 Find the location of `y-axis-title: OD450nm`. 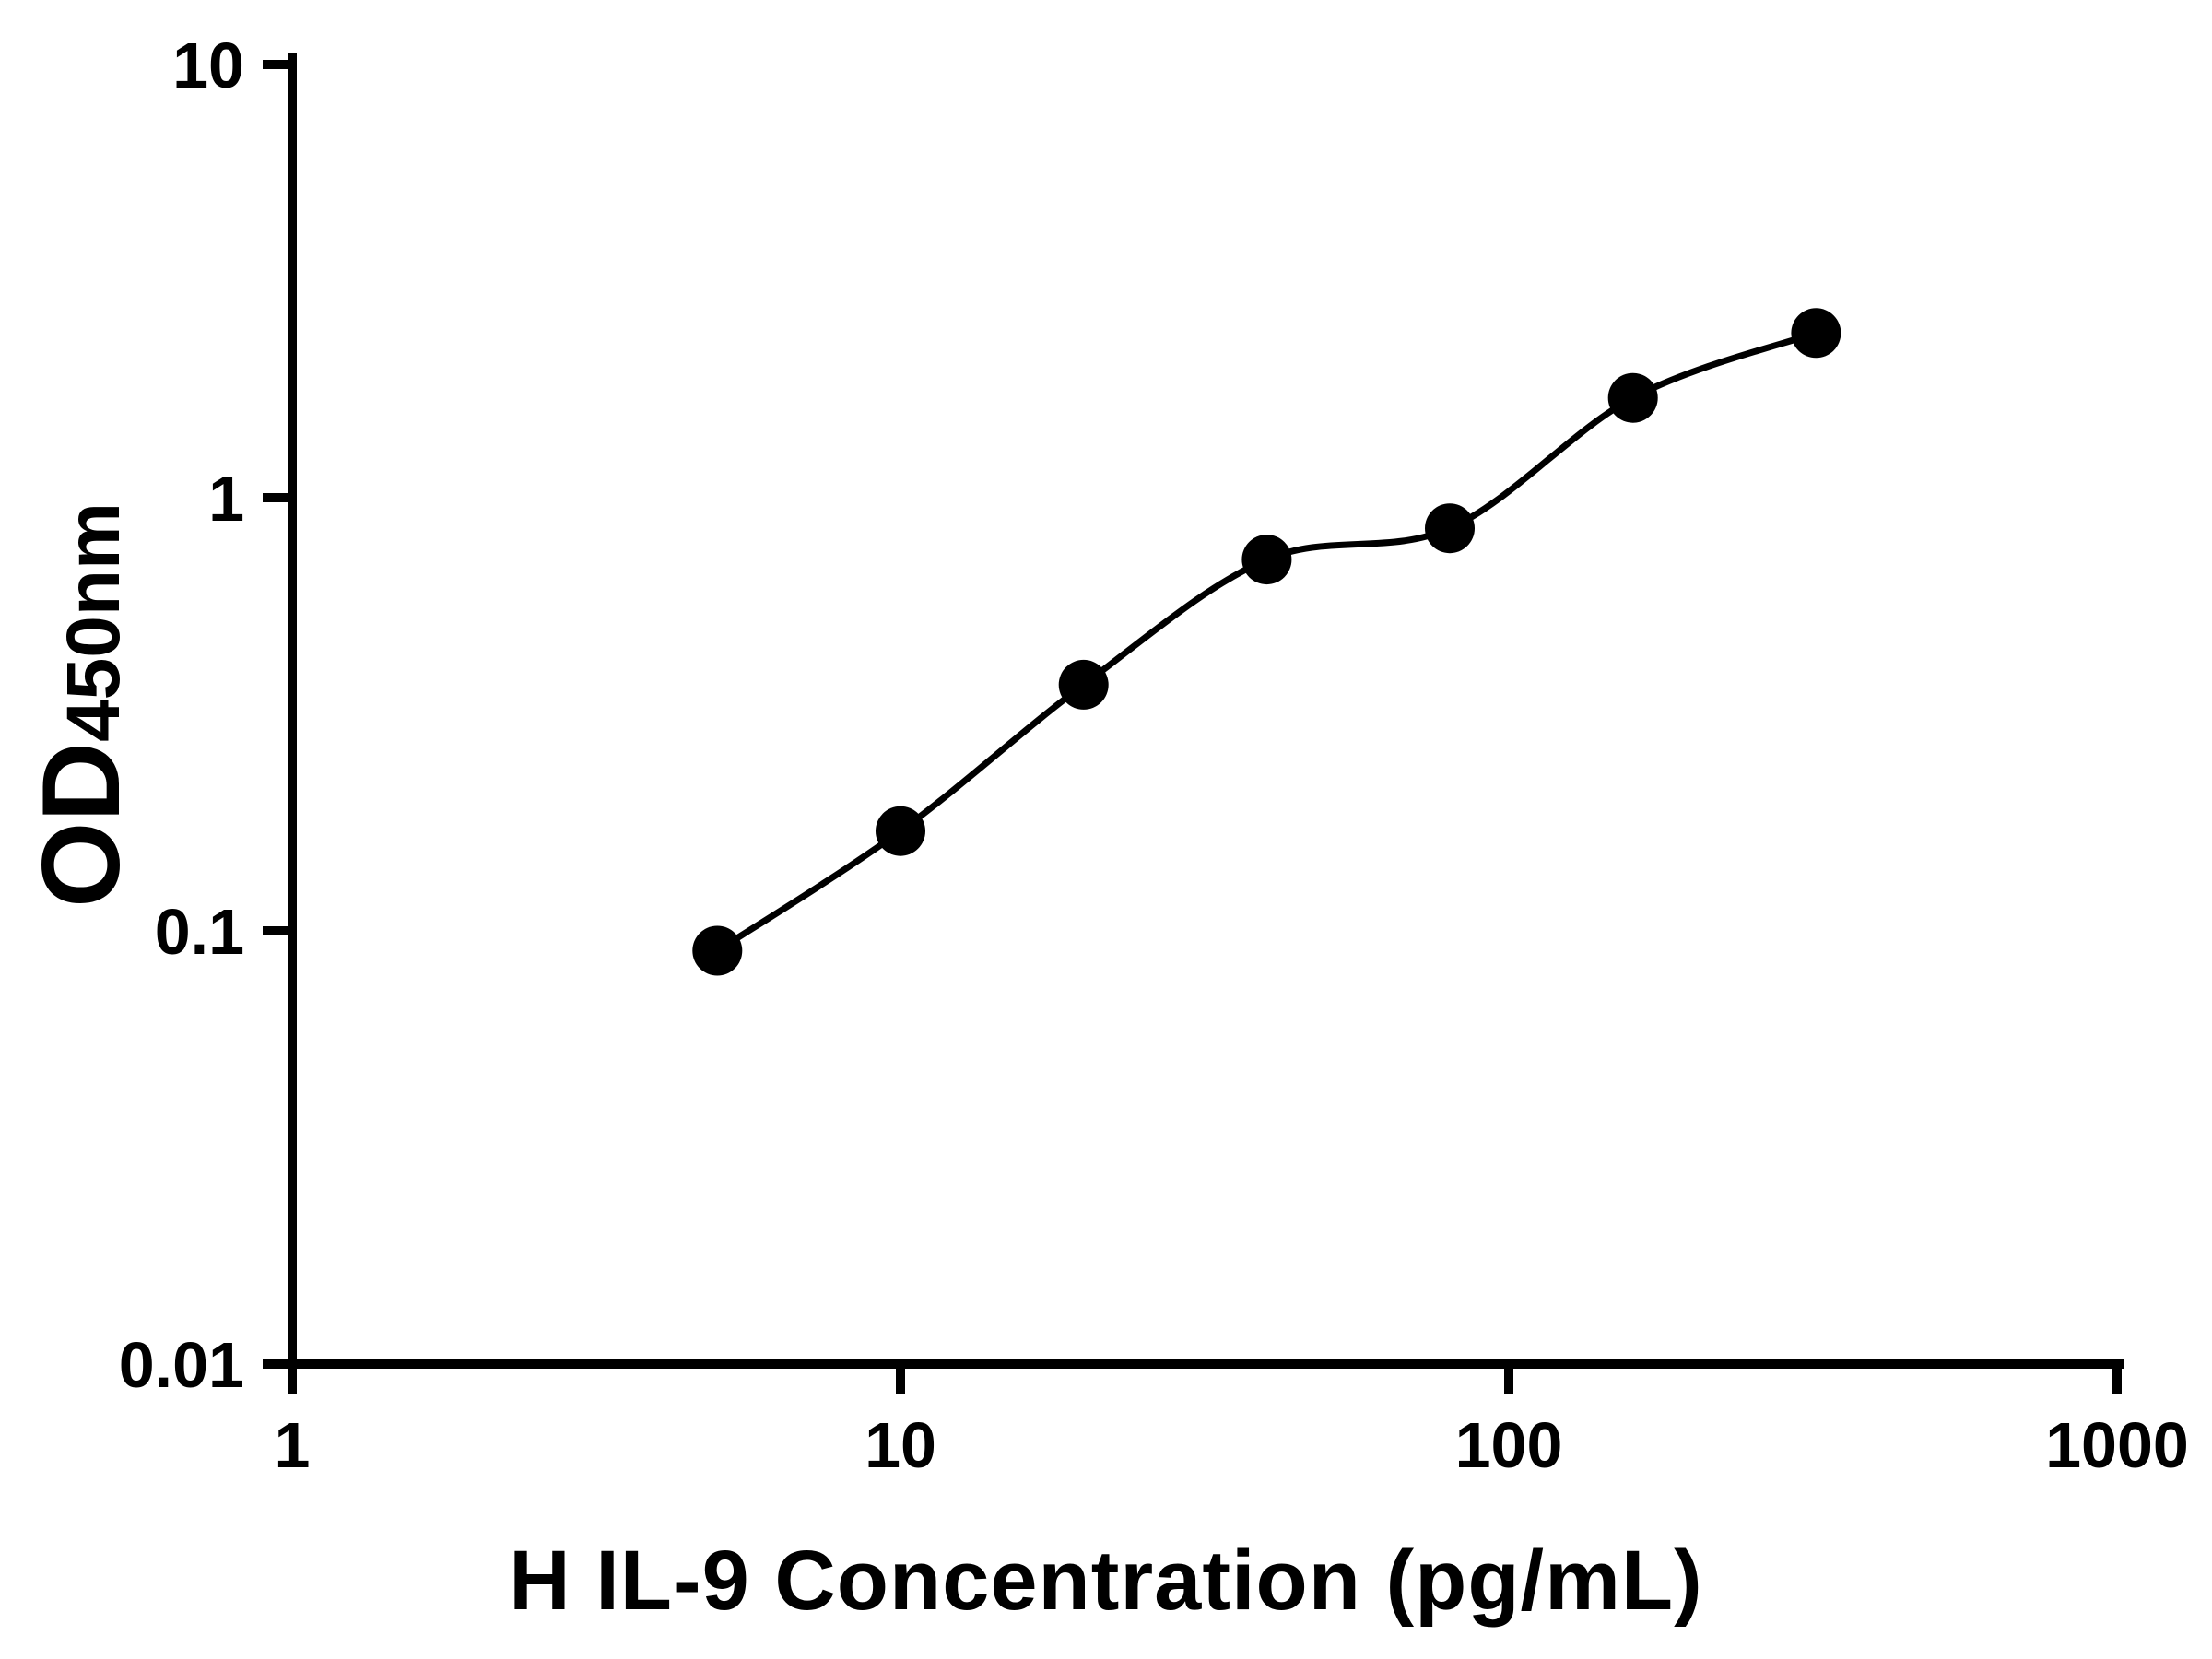

y-axis-title: OD450nm is located at coordinates (81, 705).